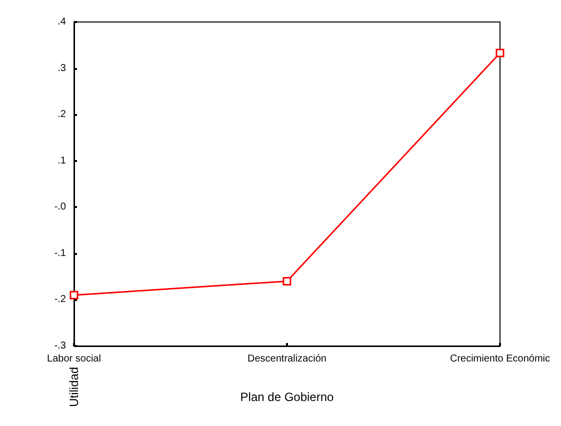 The width and height of the screenshot is (561, 426). What do you see at coordinates (62, 22) in the screenshot?
I see `y-tick-label: .4` at bounding box center [62, 22].